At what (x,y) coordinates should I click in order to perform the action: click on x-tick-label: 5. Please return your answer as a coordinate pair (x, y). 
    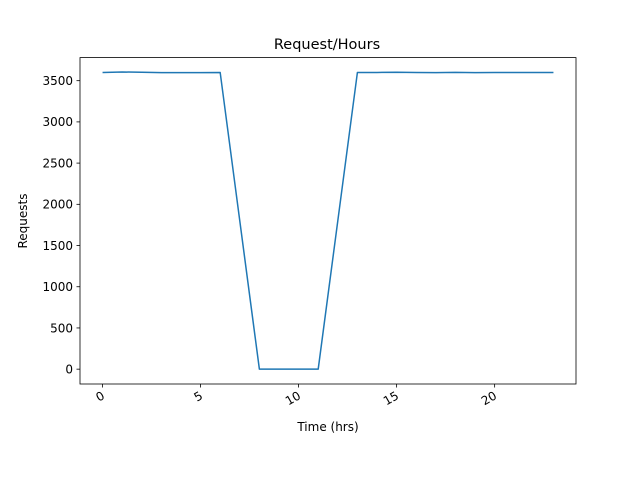
    Looking at the image, I should click on (198, 396).